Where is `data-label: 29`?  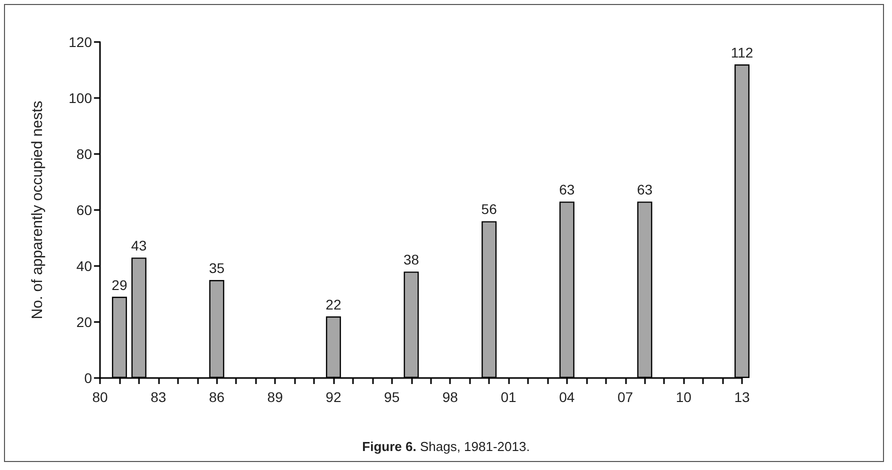 data-label: 29 is located at coordinates (120, 284).